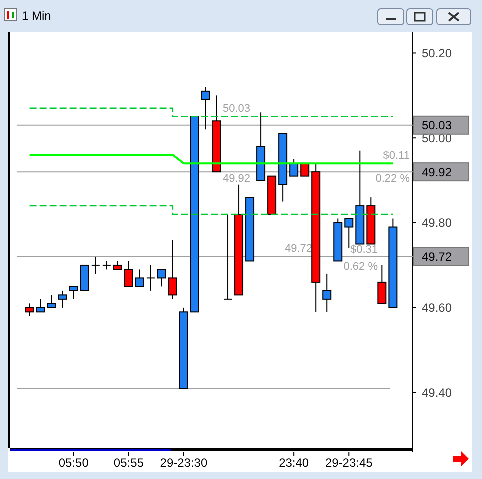 The image size is (482, 479). Describe the element at coordinates (437, 172) in the screenshot. I see `ref-line-label: 49.92` at that location.